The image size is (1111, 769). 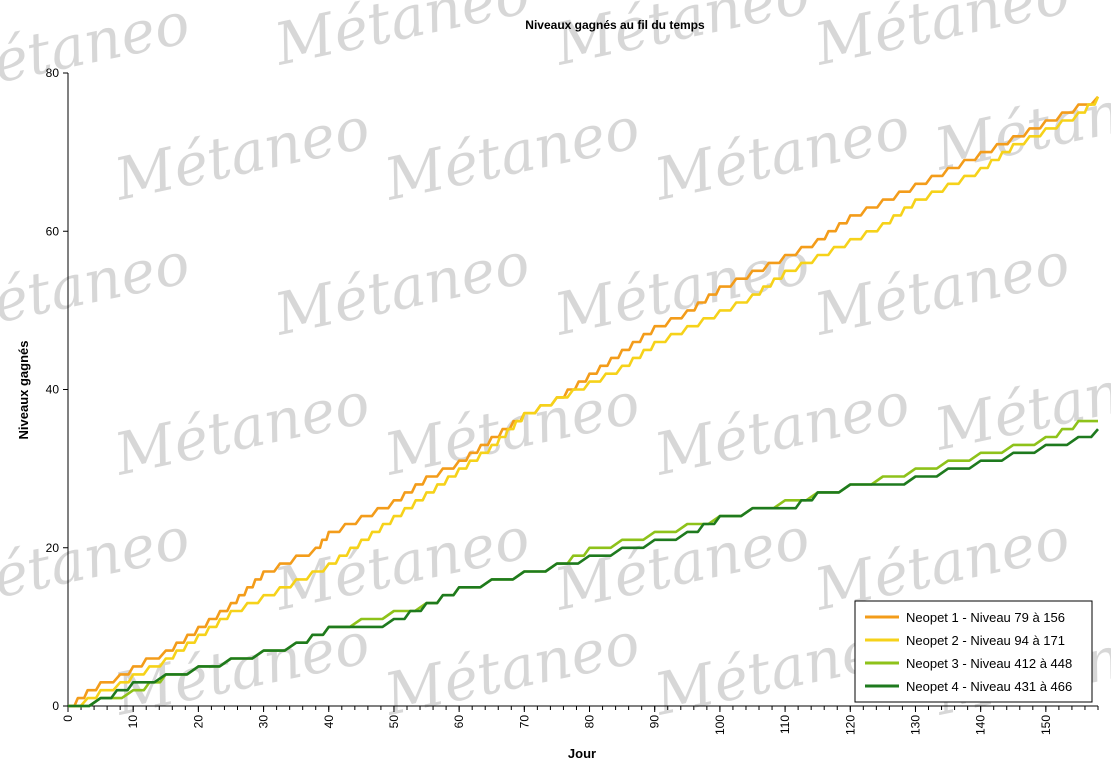 I want to click on x-tick-label: 30, so click(x=264, y=722).